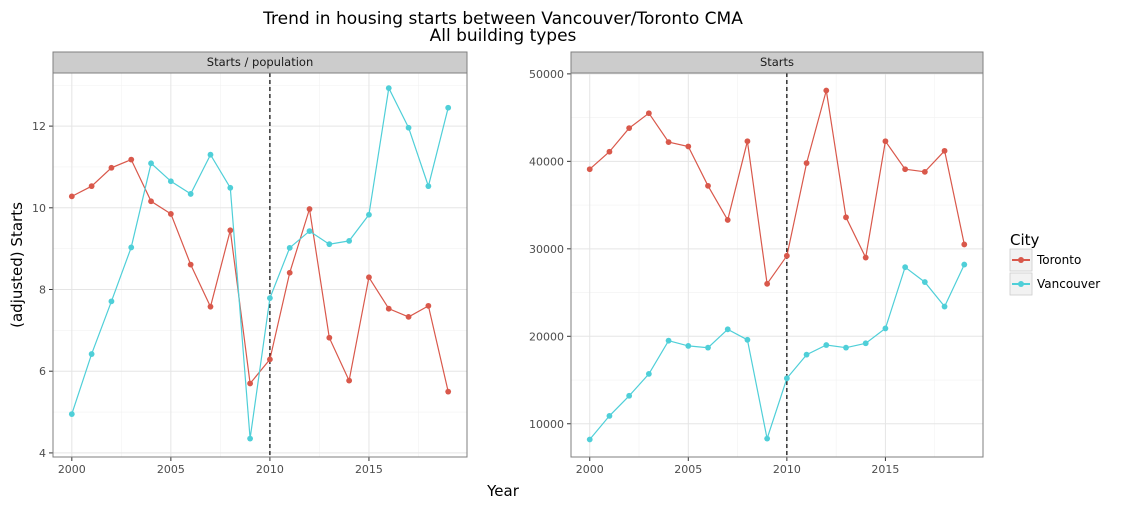 The height and width of the screenshot is (512, 1128). I want to click on legend-label-toronto: Toronto, so click(1058, 260).